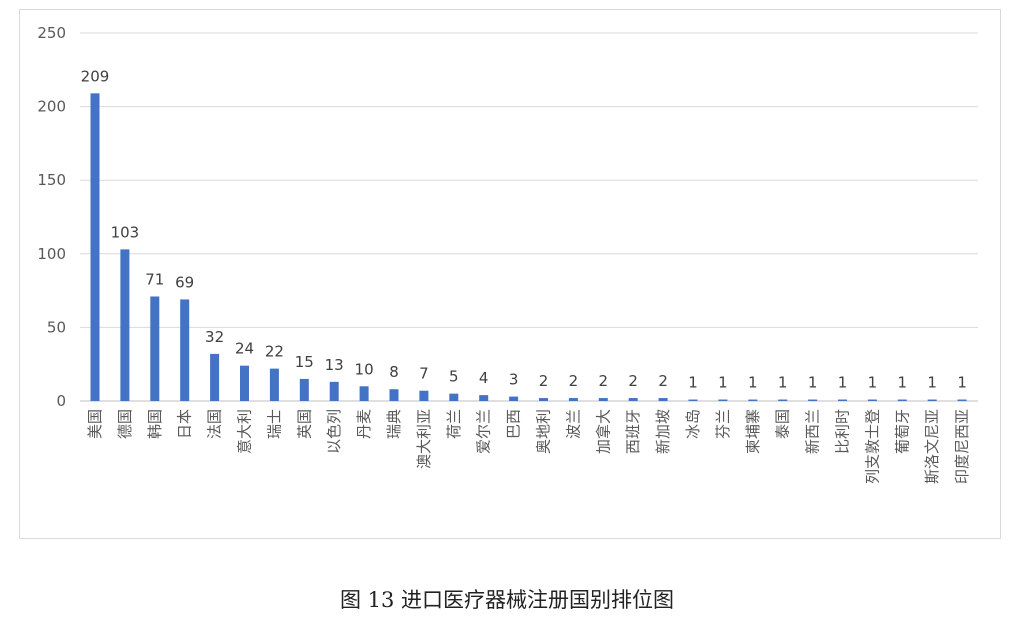 This screenshot has width=1014, height=636. What do you see at coordinates (56, 327) in the screenshot?
I see `y-tick-label: 50` at bounding box center [56, 327].